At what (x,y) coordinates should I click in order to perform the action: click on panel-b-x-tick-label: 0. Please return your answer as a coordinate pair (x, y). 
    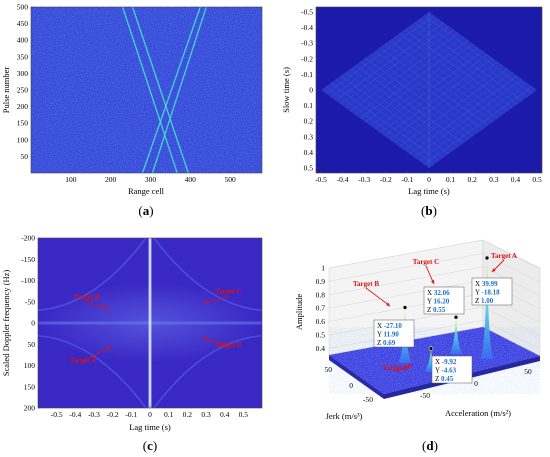
    Looking at the image, I should click on (429, 179).